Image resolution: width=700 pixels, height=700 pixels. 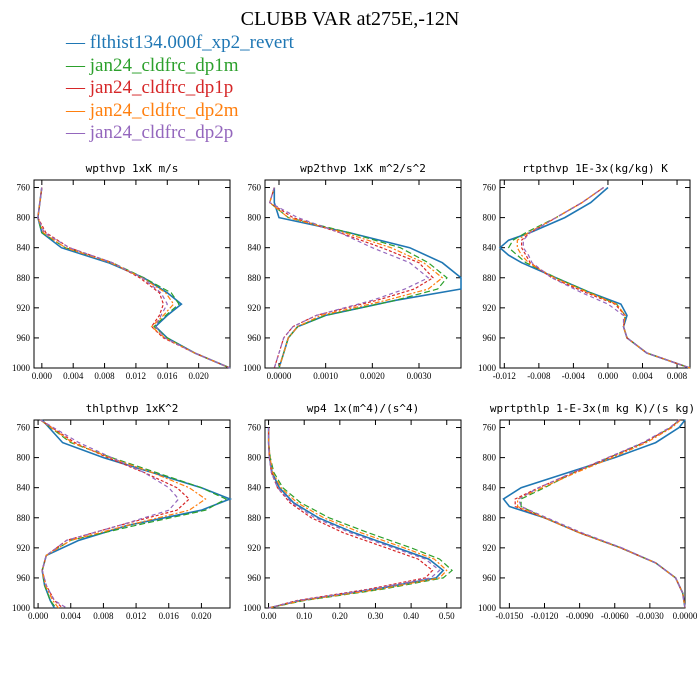 What do you see at coordinates (164, 110) in the screenshot?
I see `legend-label: jan24_cldfrc_dp2m` at bounding box center [164, 110].